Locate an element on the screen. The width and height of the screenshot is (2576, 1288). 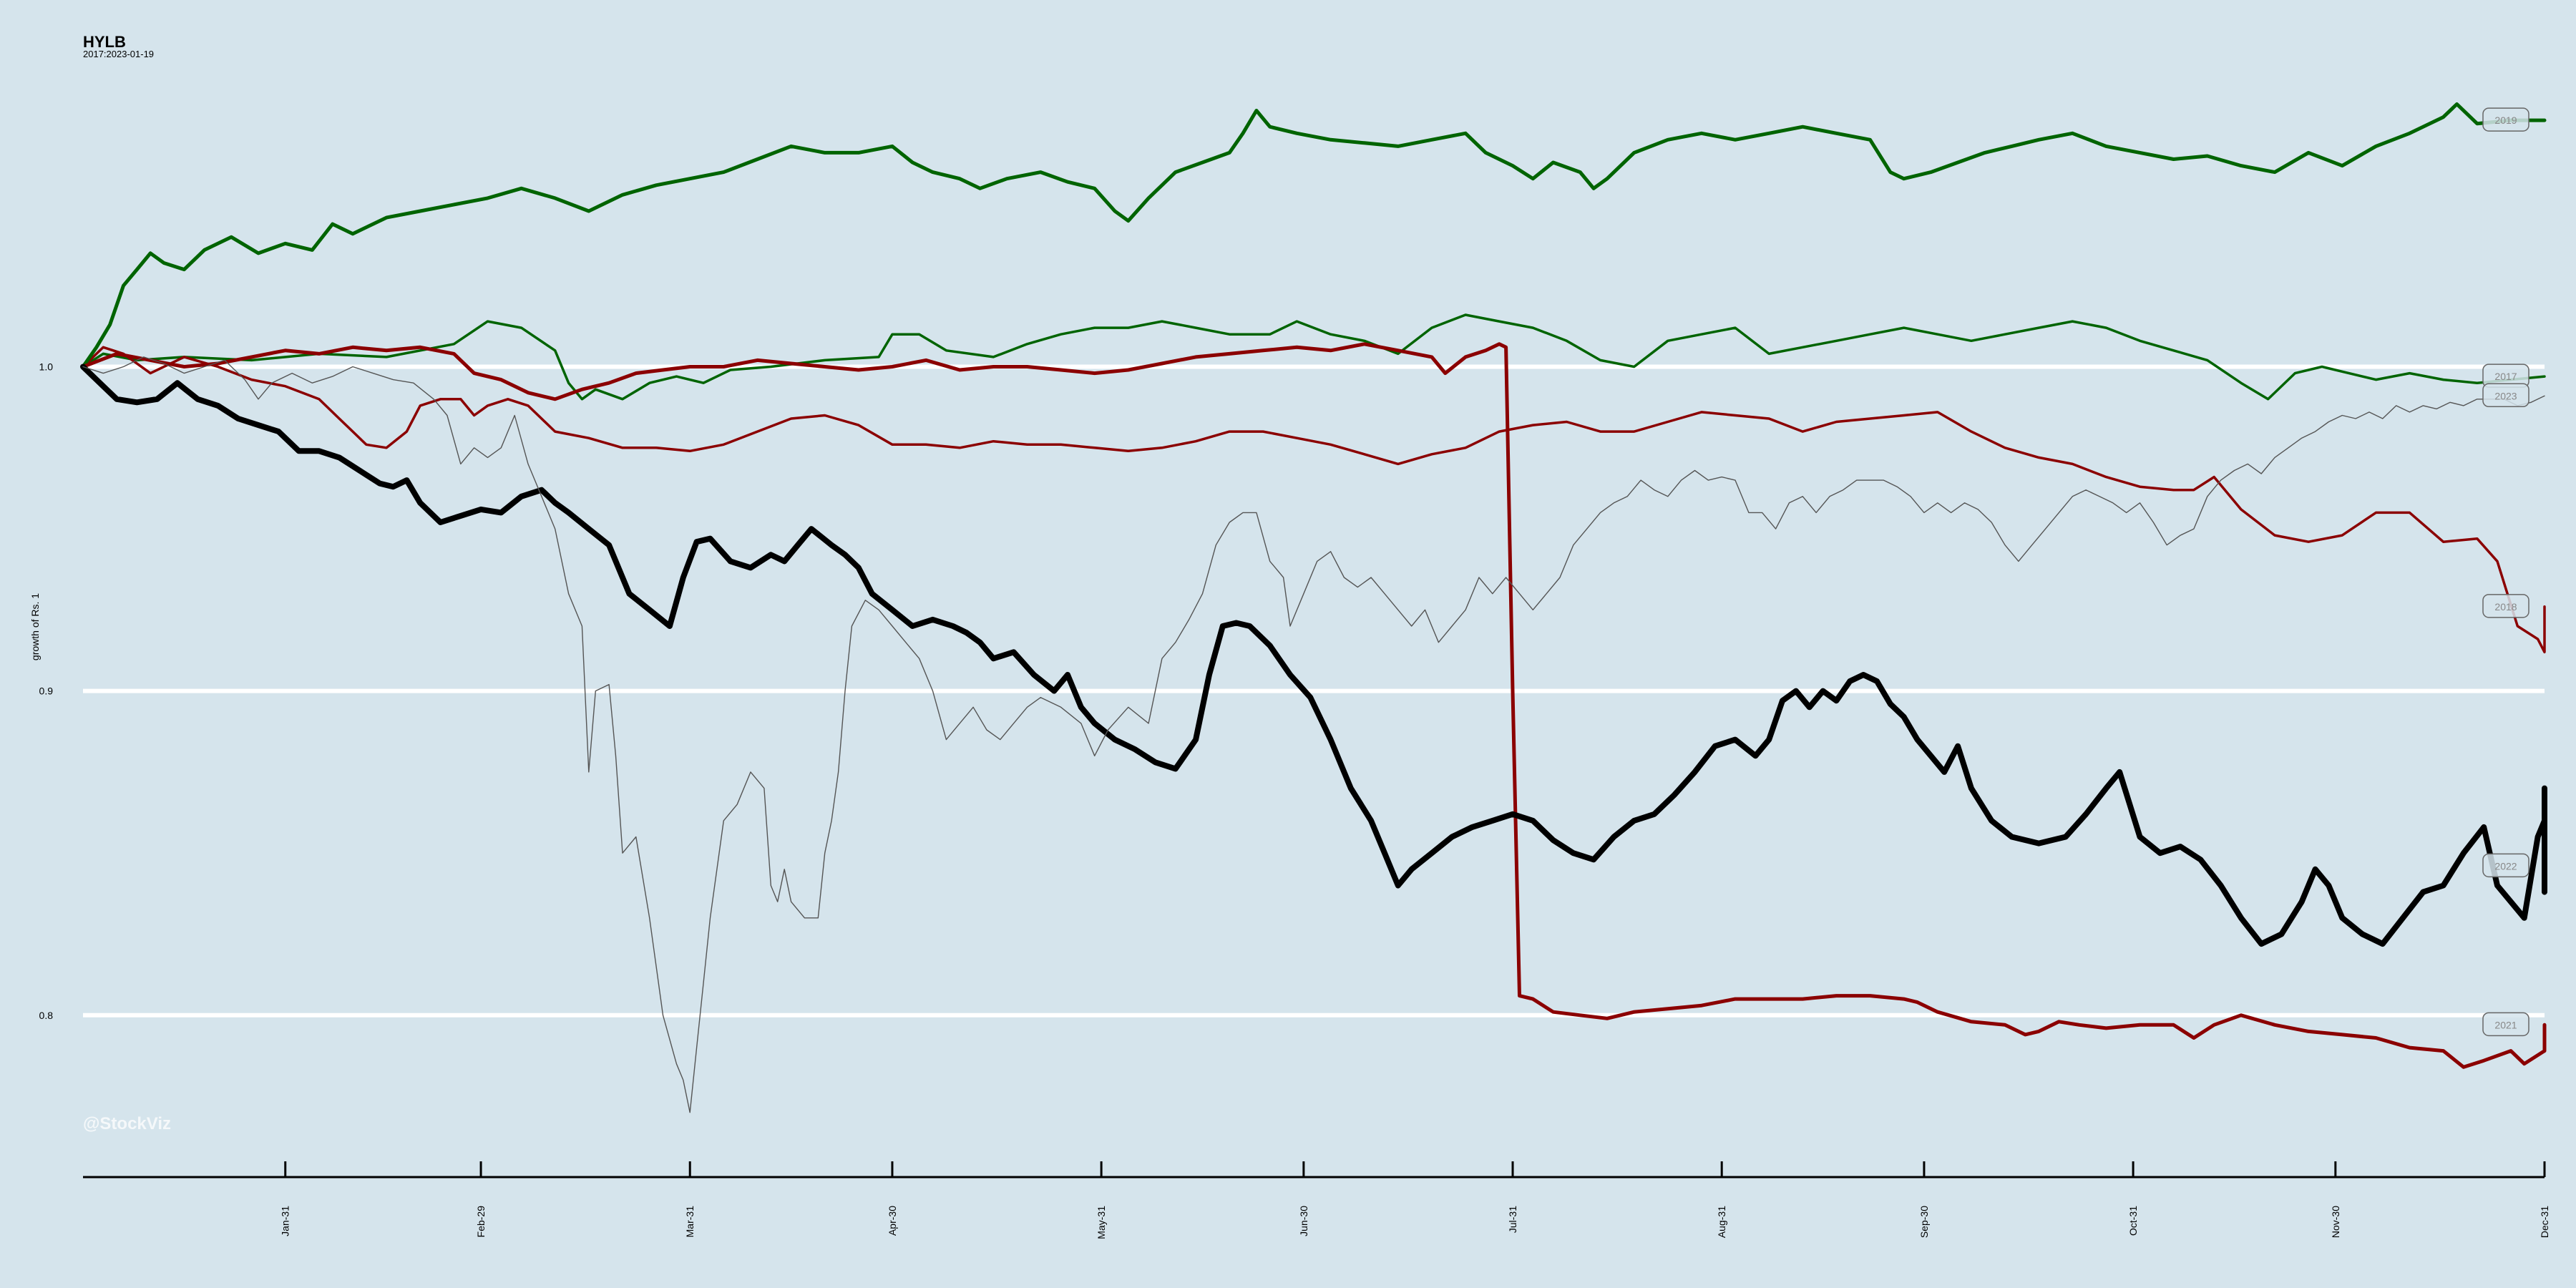
chart-subtitle: 2017:2023-01-19 is located at coordinates (118, 54).